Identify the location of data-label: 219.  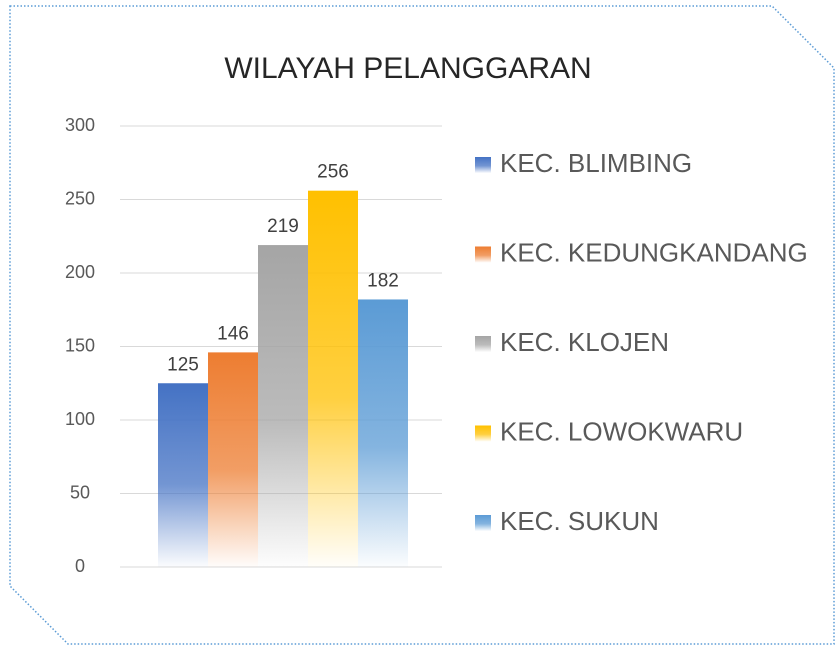
(283, 226).